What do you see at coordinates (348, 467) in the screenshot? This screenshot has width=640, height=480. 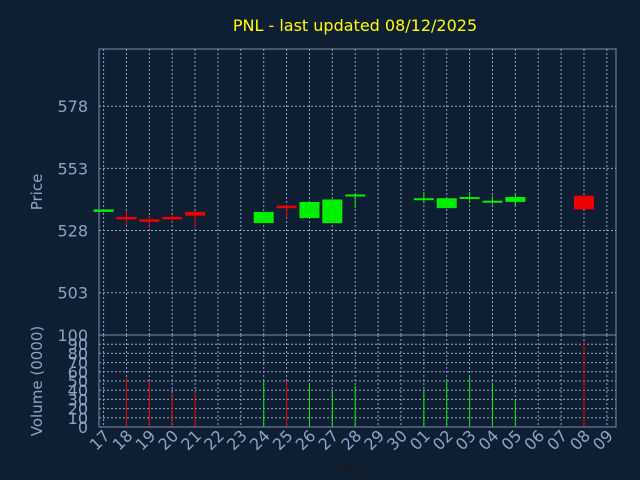 I see `x-axis-label: Day` at bounding box center [348, 467].